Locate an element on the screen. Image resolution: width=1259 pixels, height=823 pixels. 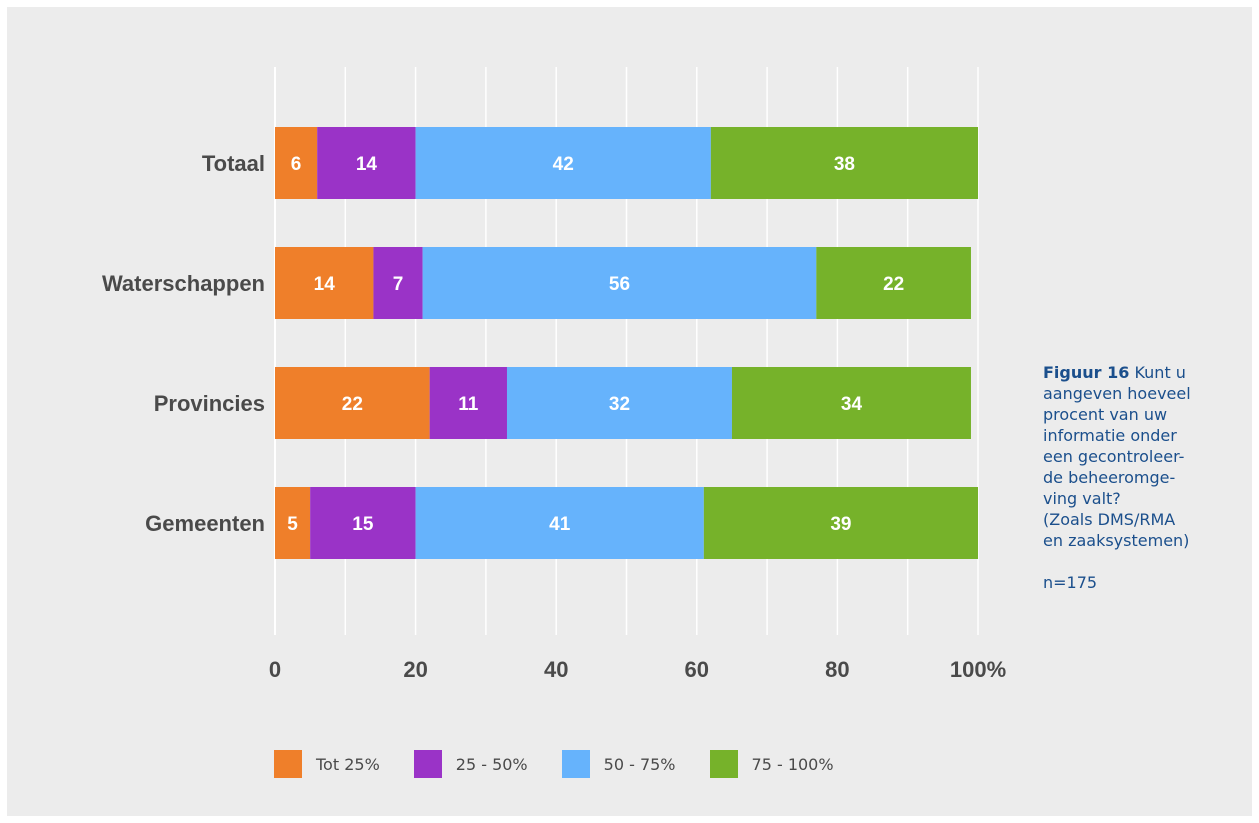
x-tick-label: 40 is located at coordinates (556, 669).